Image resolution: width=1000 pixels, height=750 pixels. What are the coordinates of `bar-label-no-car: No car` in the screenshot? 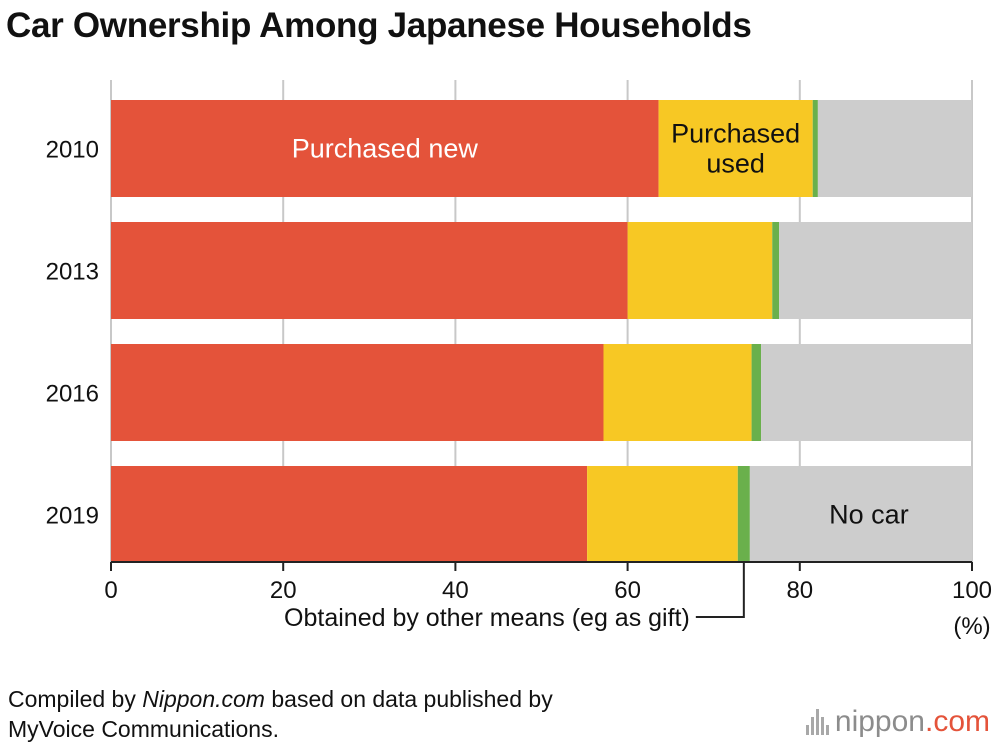 It's located at (869, 515).